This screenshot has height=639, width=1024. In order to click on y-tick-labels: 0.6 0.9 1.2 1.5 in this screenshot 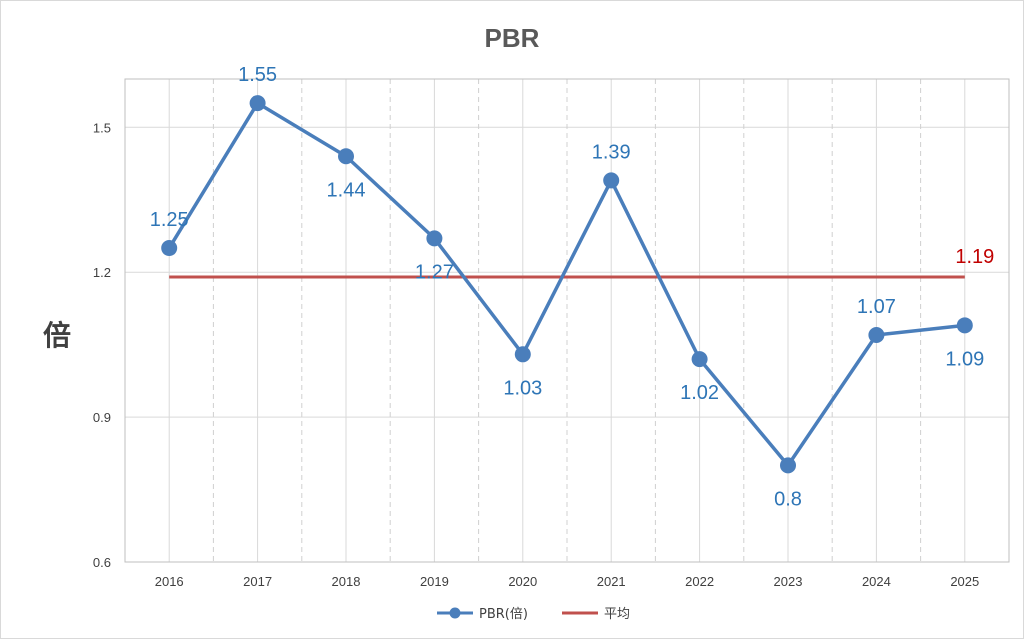, I will do `click(102, 345)`.